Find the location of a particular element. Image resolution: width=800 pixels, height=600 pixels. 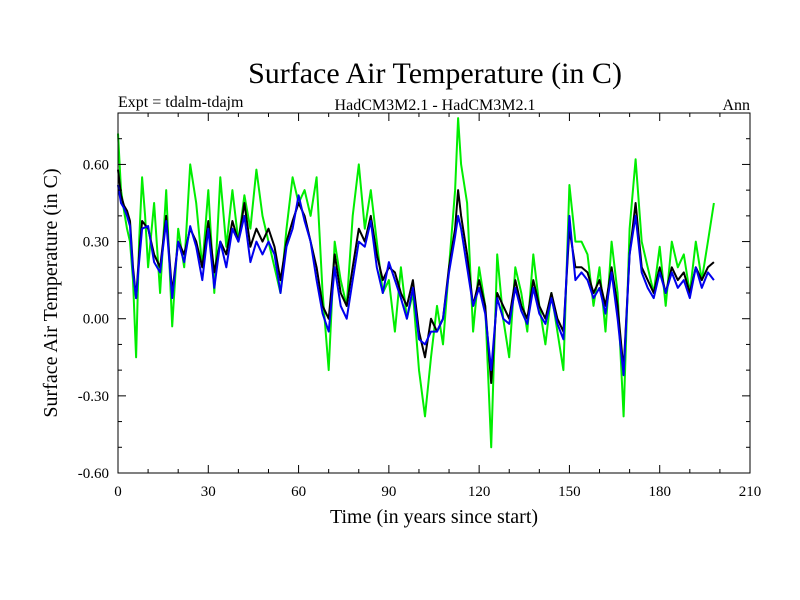

x-tick-label: 210 is located at coordinates (750, 492).